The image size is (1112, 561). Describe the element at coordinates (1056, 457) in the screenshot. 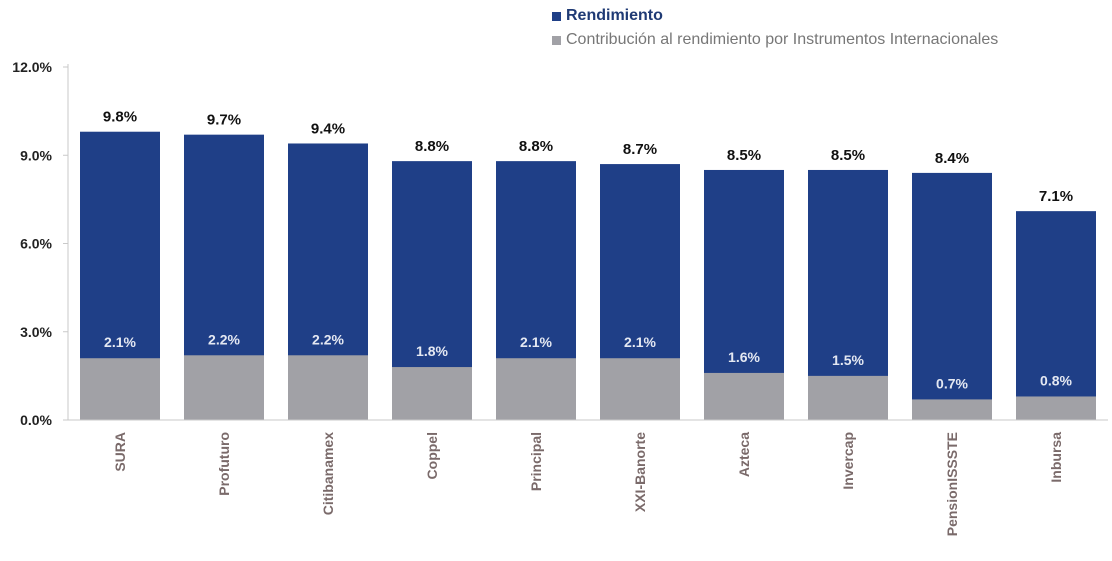

I see `x-tick-label: Inbursa` at that location.